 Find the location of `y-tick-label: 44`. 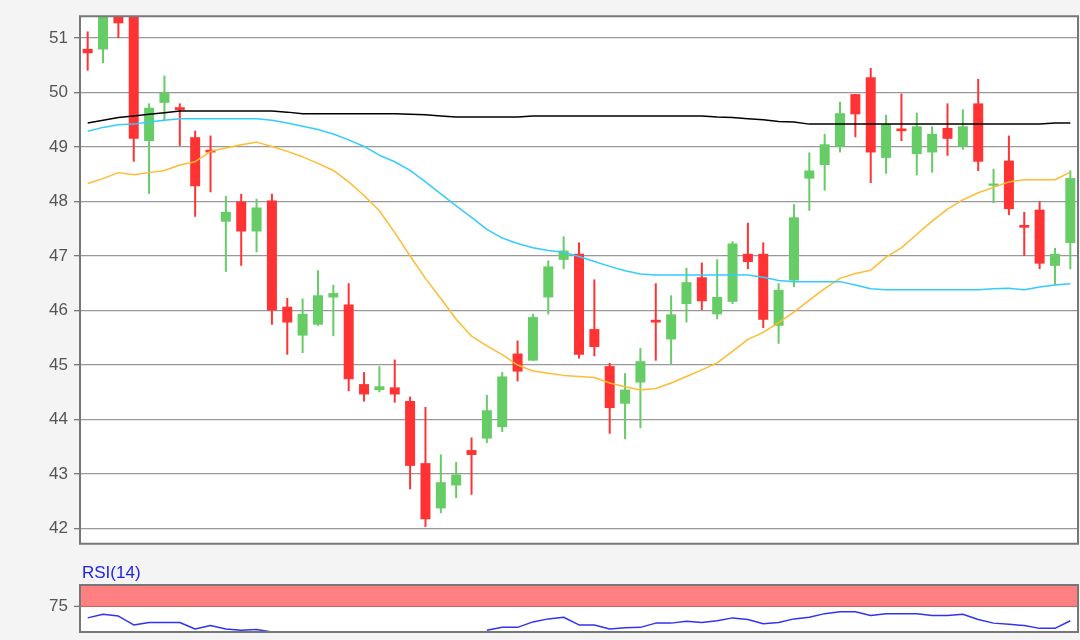

y-tick-label: 44 is located at coordinates (58, 419).